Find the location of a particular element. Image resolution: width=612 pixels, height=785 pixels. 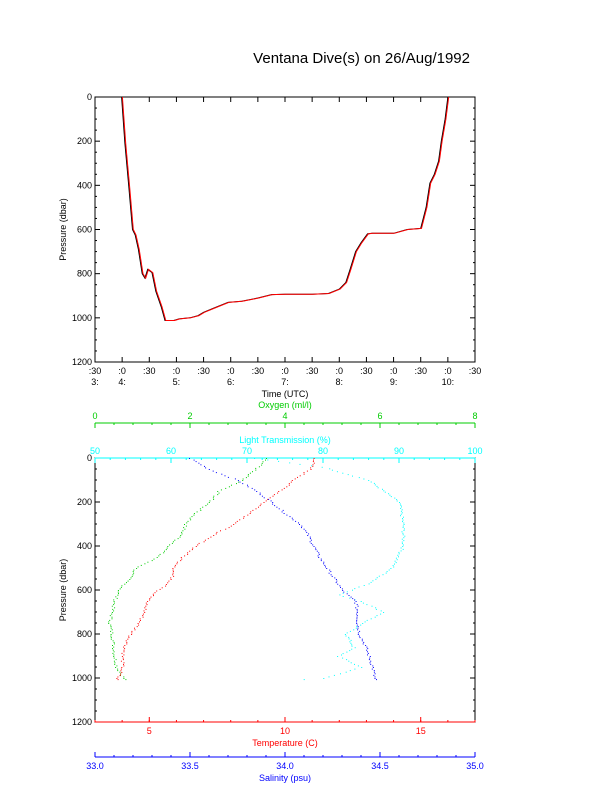

axis-tick-label: 5 is located at coordinates (149, 731).